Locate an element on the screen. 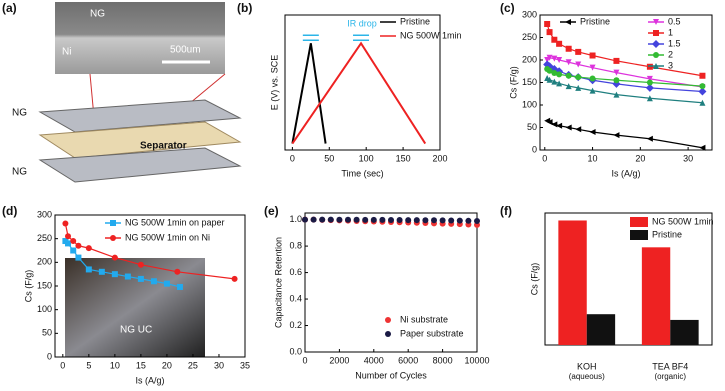  background-photo is located at coordinates (135, 307).